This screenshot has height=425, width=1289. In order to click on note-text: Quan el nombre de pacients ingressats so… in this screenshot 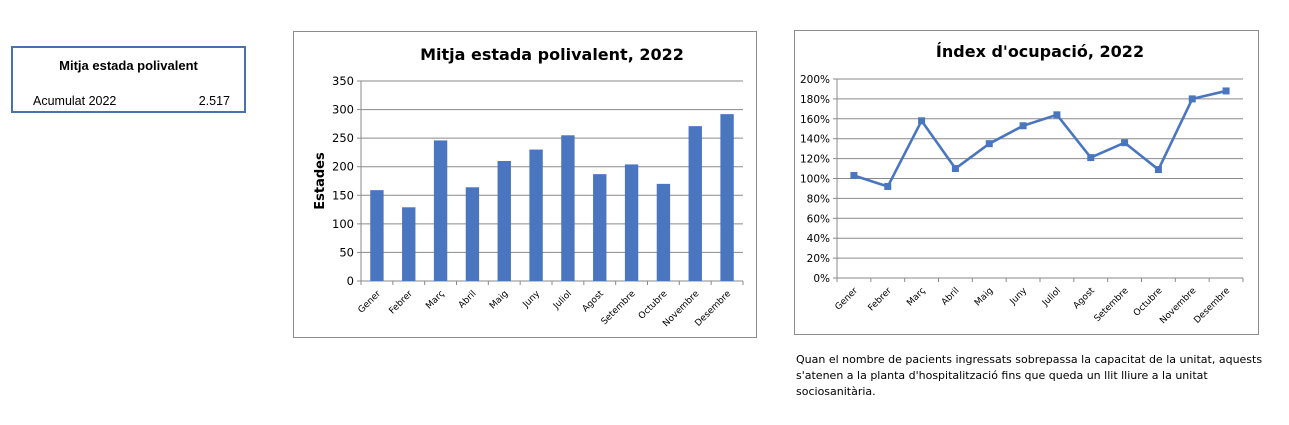, I will do `click(1036, 376)`.